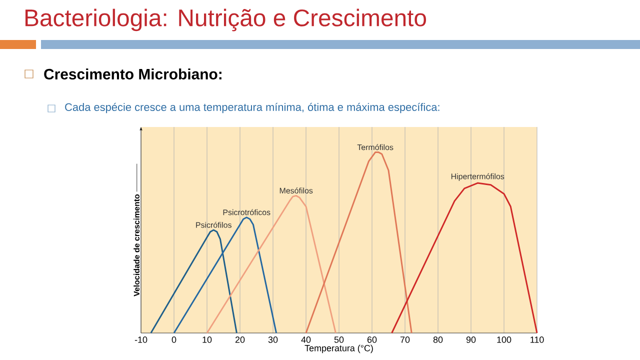 This screenshot has width=640, height=360. Describe the element at coordinates (537, 339) in the screenshot. I see `x-tick-label: 110` at that location.